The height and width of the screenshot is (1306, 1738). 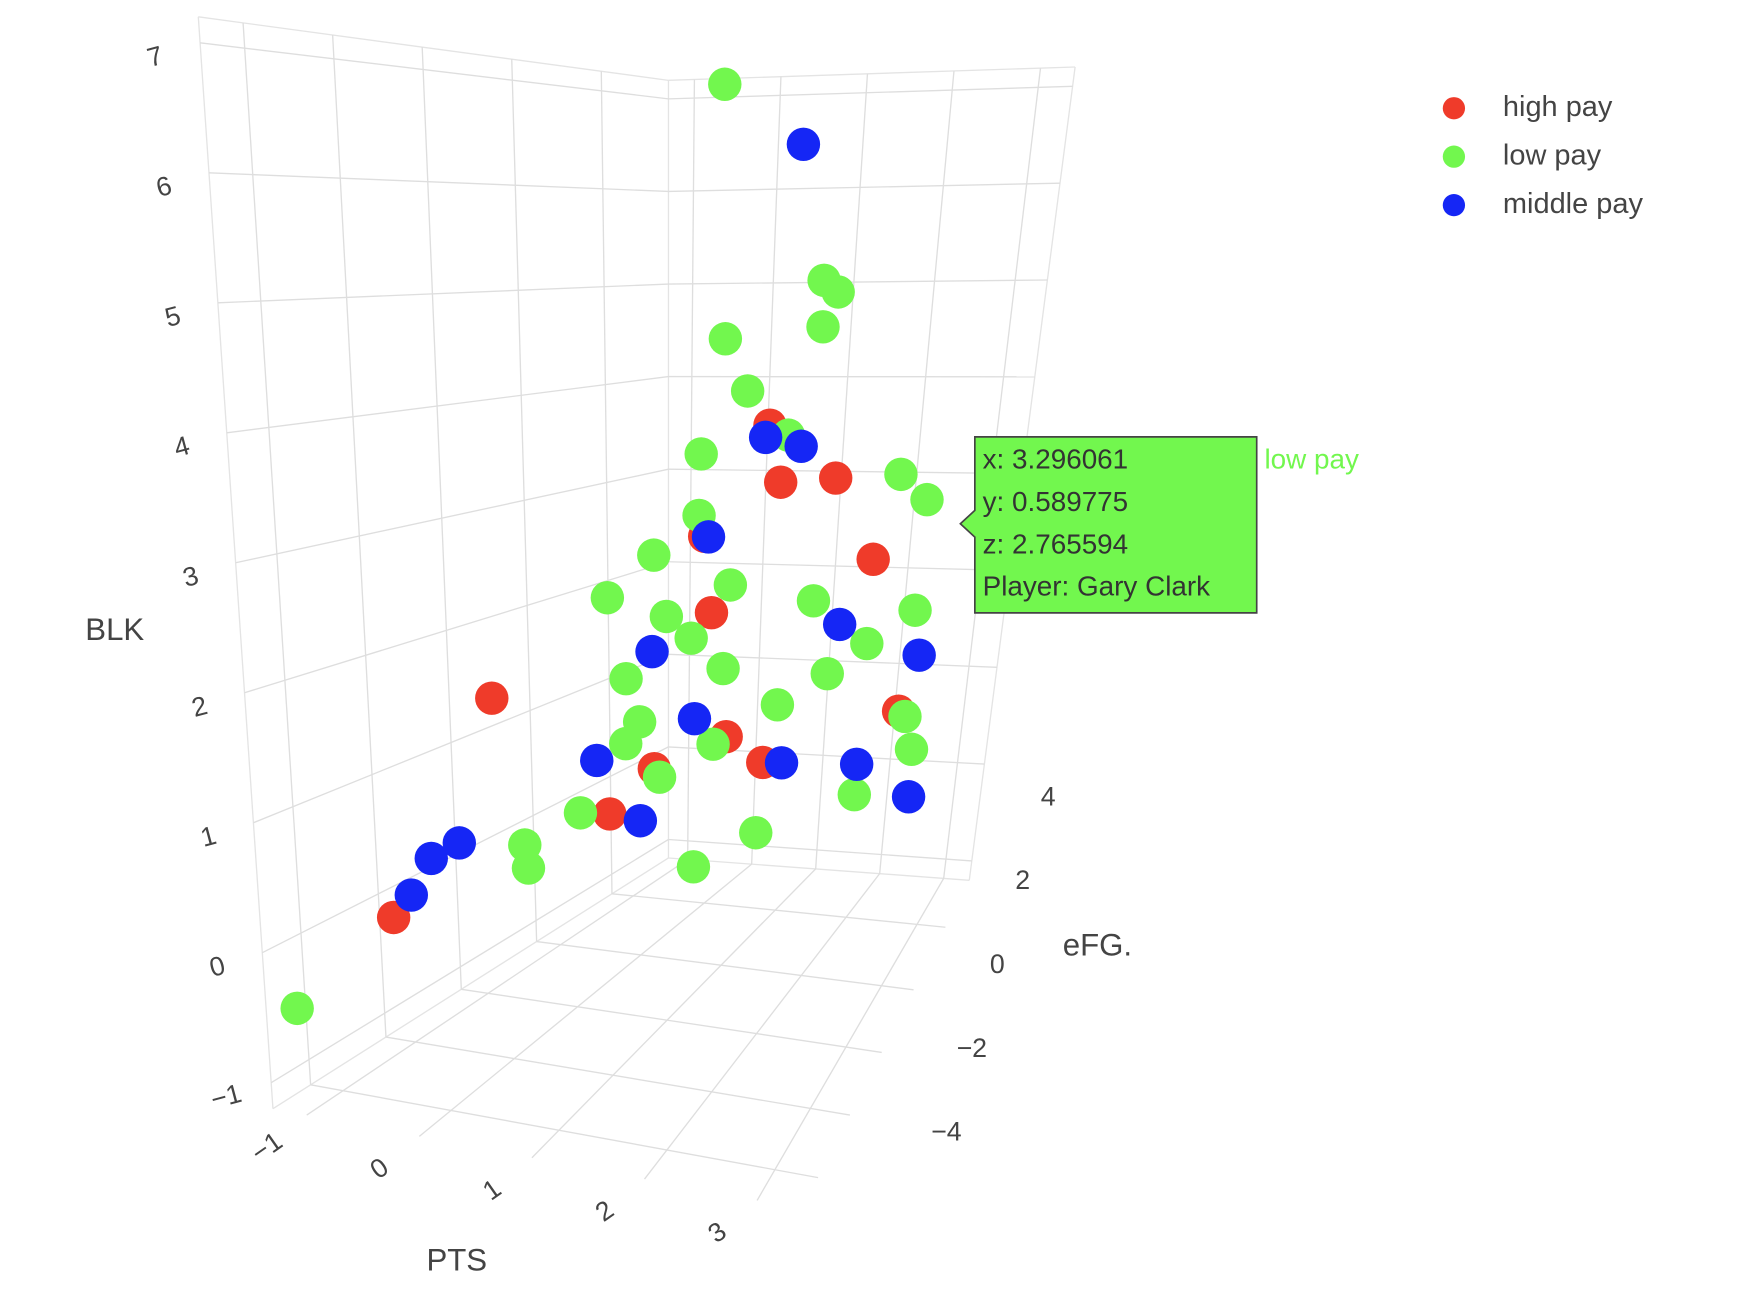 I want to click on z-tick-label: 7, so click(x=155, y=56).